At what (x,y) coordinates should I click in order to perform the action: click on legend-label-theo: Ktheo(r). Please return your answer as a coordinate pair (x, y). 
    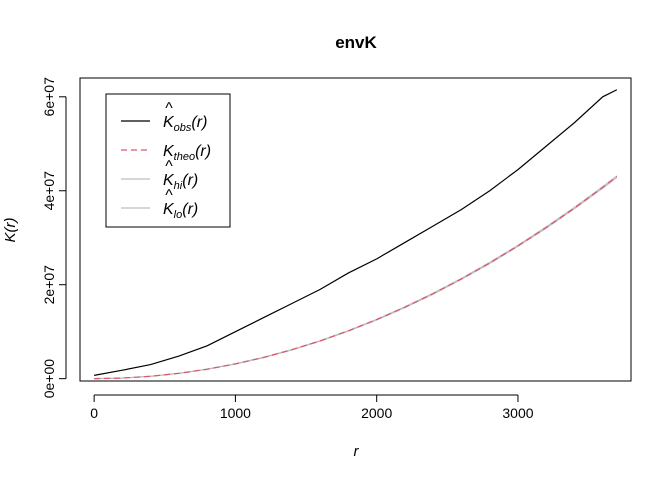
    Looking at the image, I should click on (187, 153).